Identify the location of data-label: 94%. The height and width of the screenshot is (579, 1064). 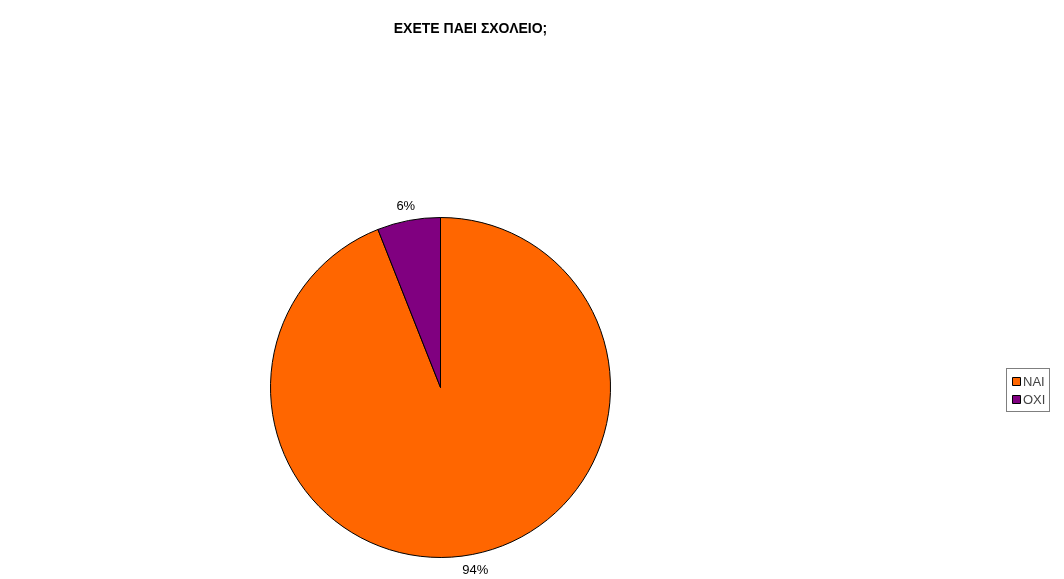
(475, 570).